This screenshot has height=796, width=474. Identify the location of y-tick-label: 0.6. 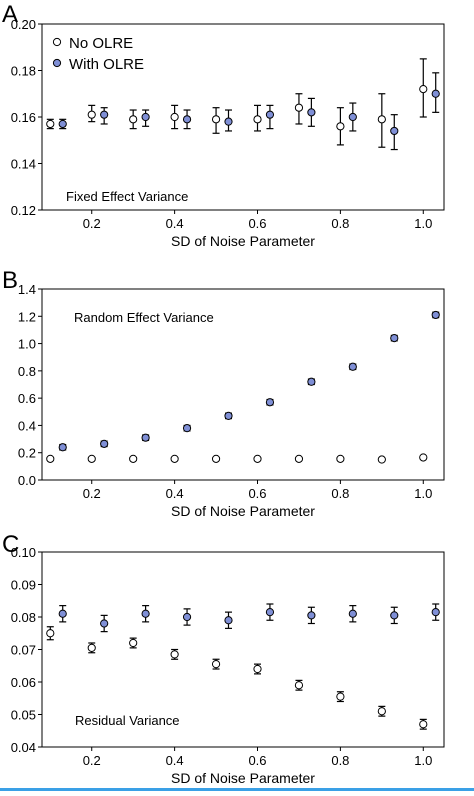
(27, 398).